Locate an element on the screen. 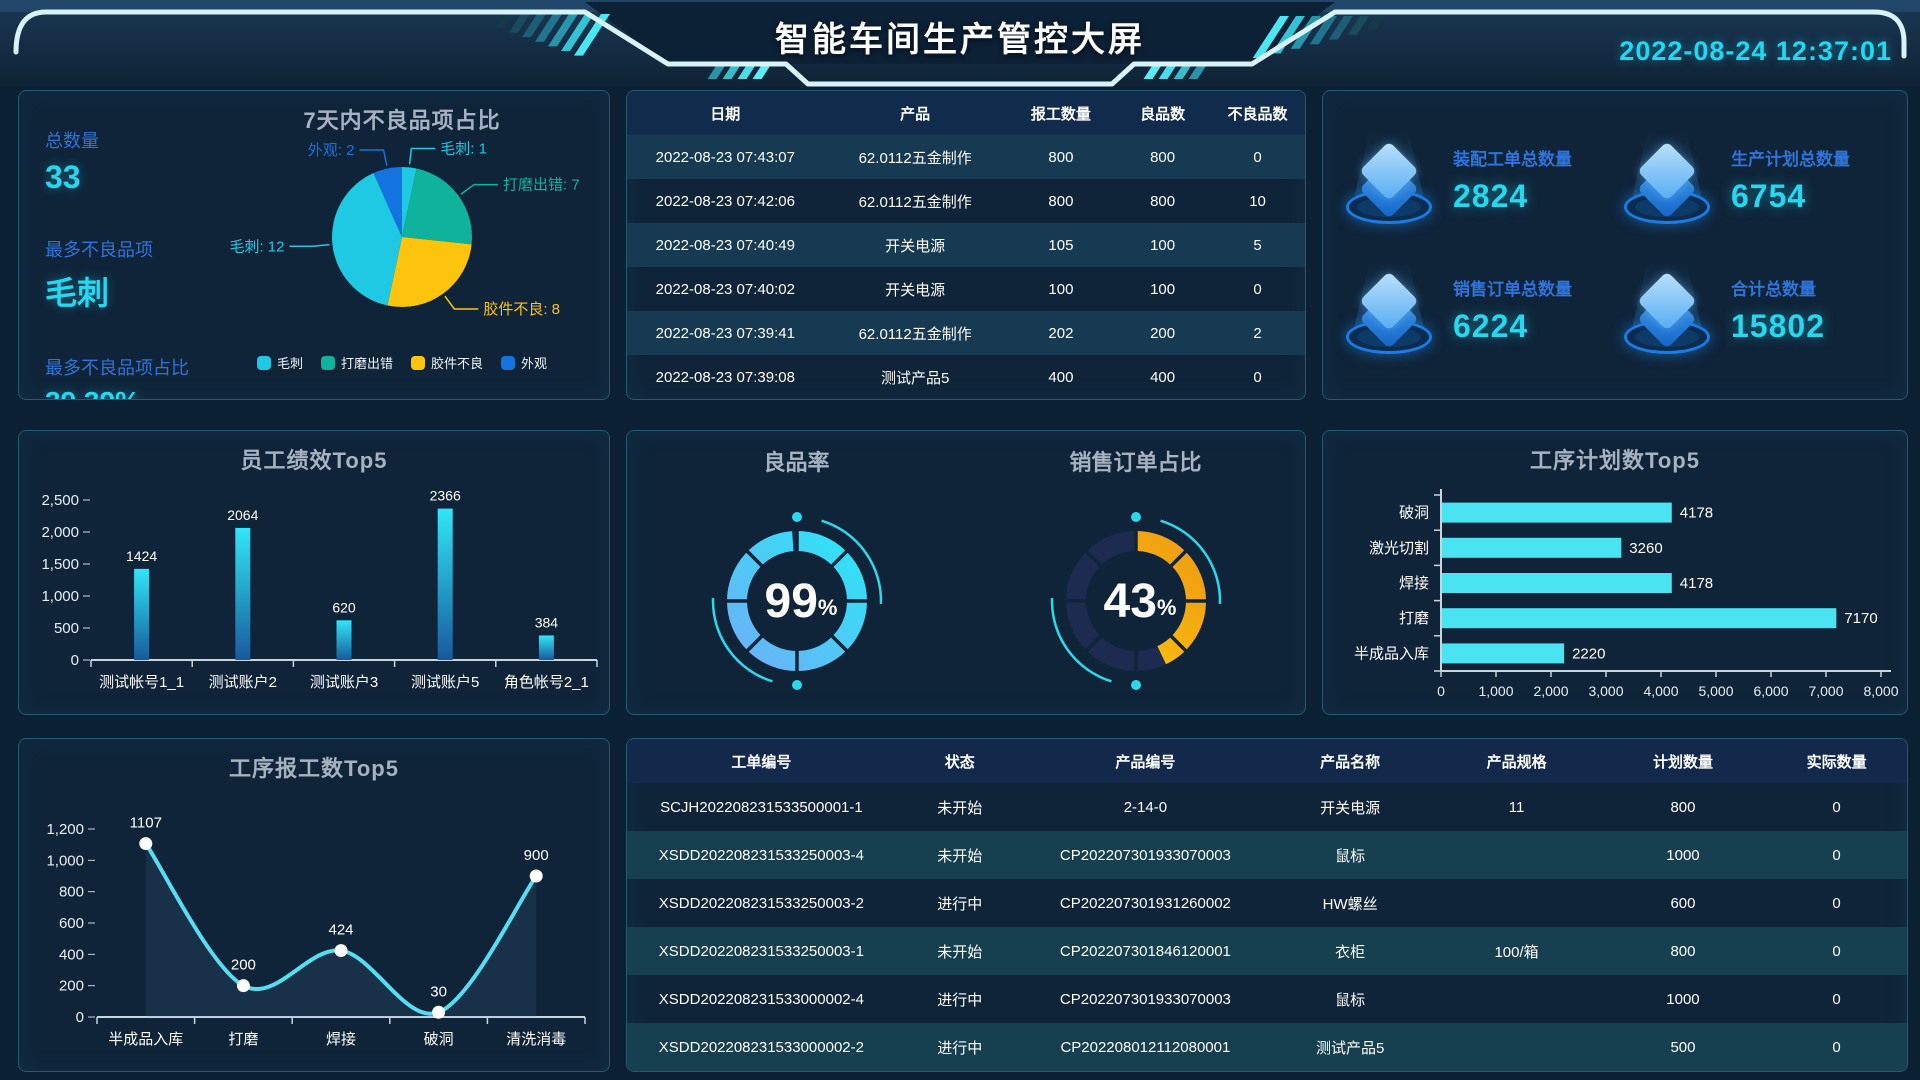  x-axis-category-label: 打磨 is located at coordinates (243, 1039).